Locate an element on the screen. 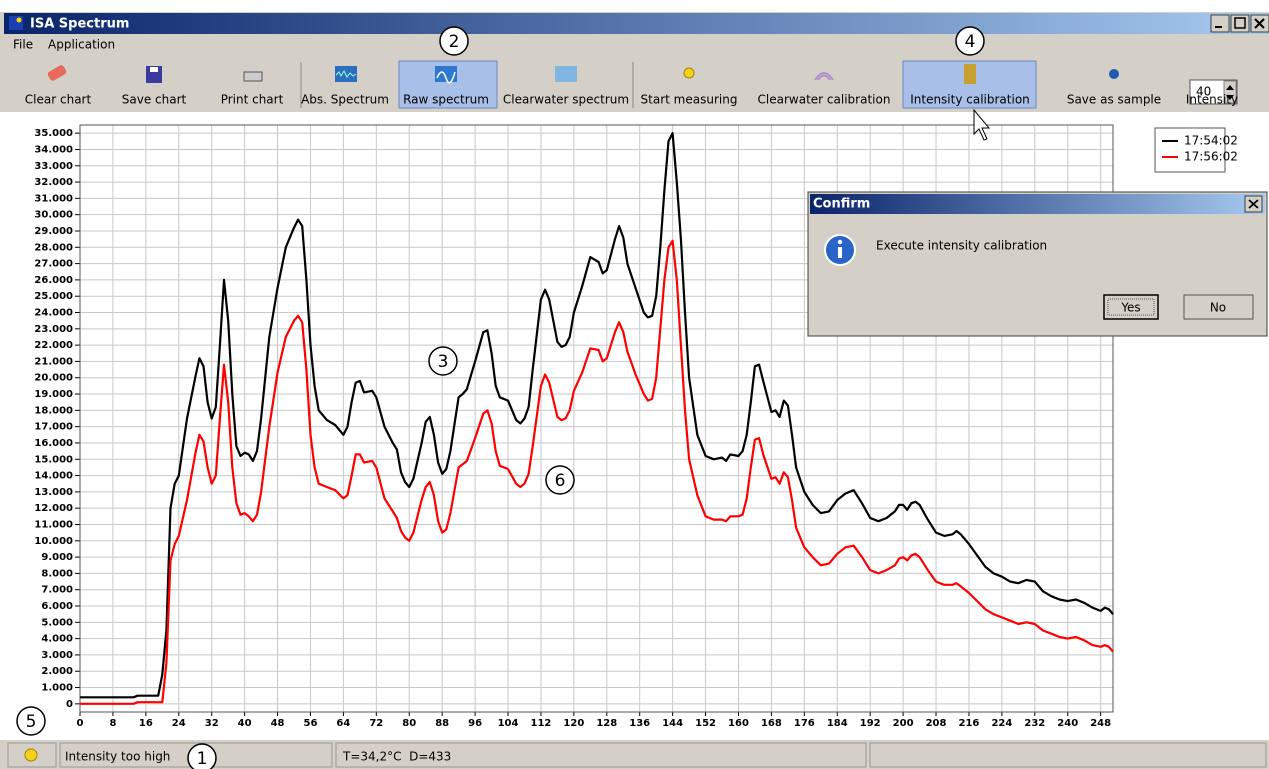 This screenshot has height=769, width=1269. menu-application: Application is located at coordinates (81, 45).